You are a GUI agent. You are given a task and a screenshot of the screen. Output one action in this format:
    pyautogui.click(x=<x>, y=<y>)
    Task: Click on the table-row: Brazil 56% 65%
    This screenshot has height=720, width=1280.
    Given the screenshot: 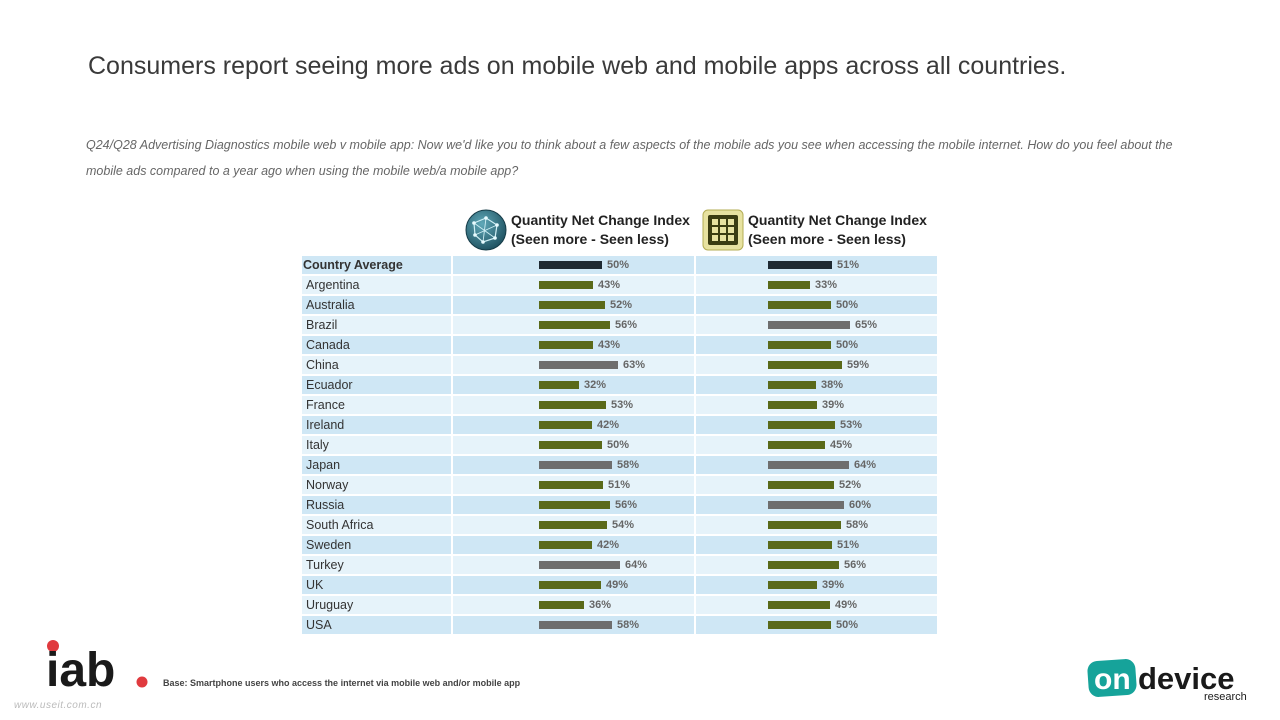 What is the action you would take?
    pyautogui.click(x=620, y=325)
    